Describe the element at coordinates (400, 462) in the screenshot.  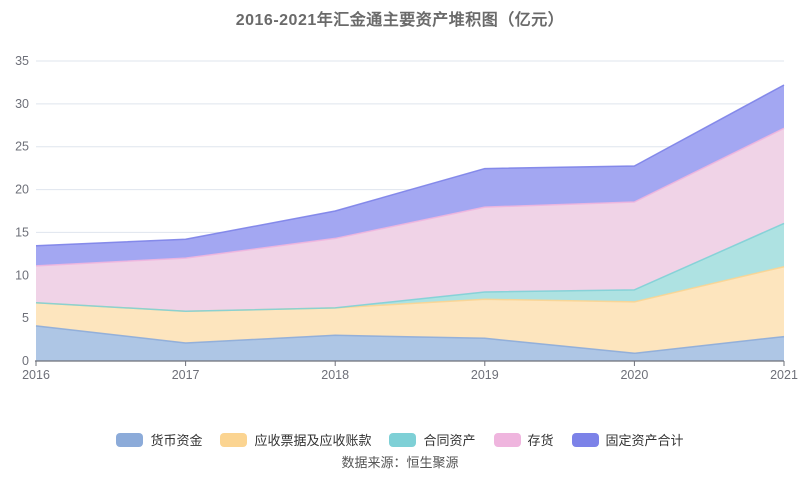
I see `data-source-note: 数据来源：恒生聚源` at that location.